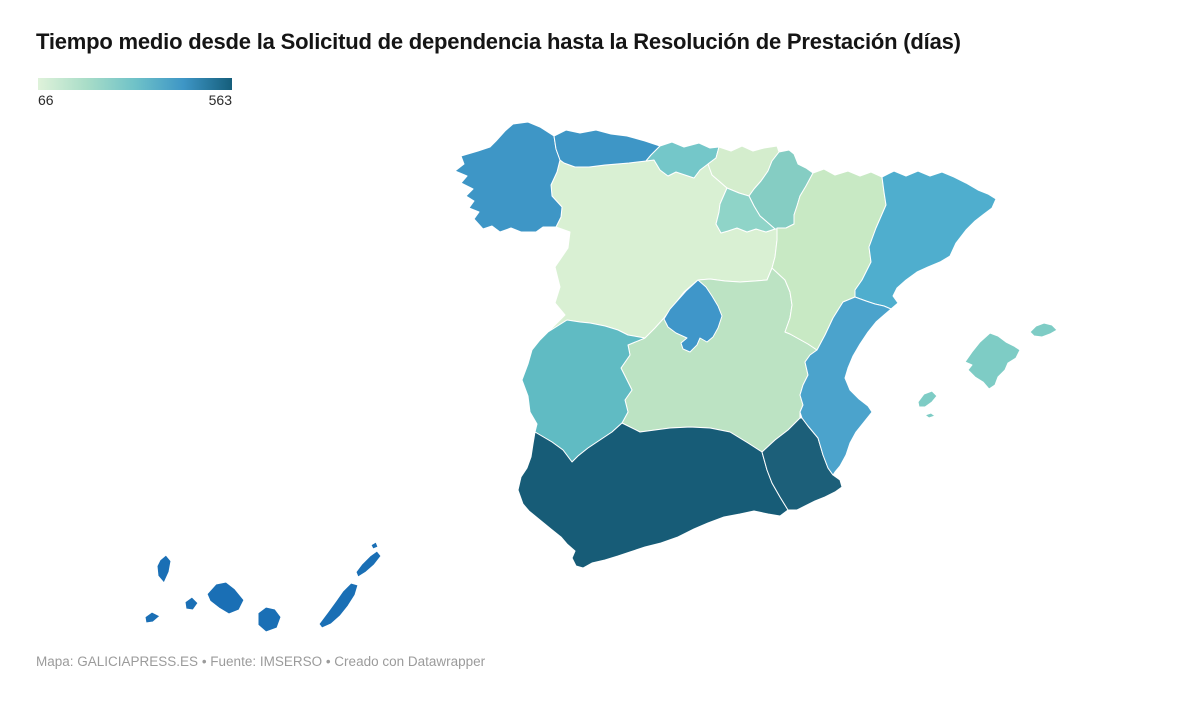 The image size is (1199, 716). I want to click on color-legend: 66 563, so click(135, 93).